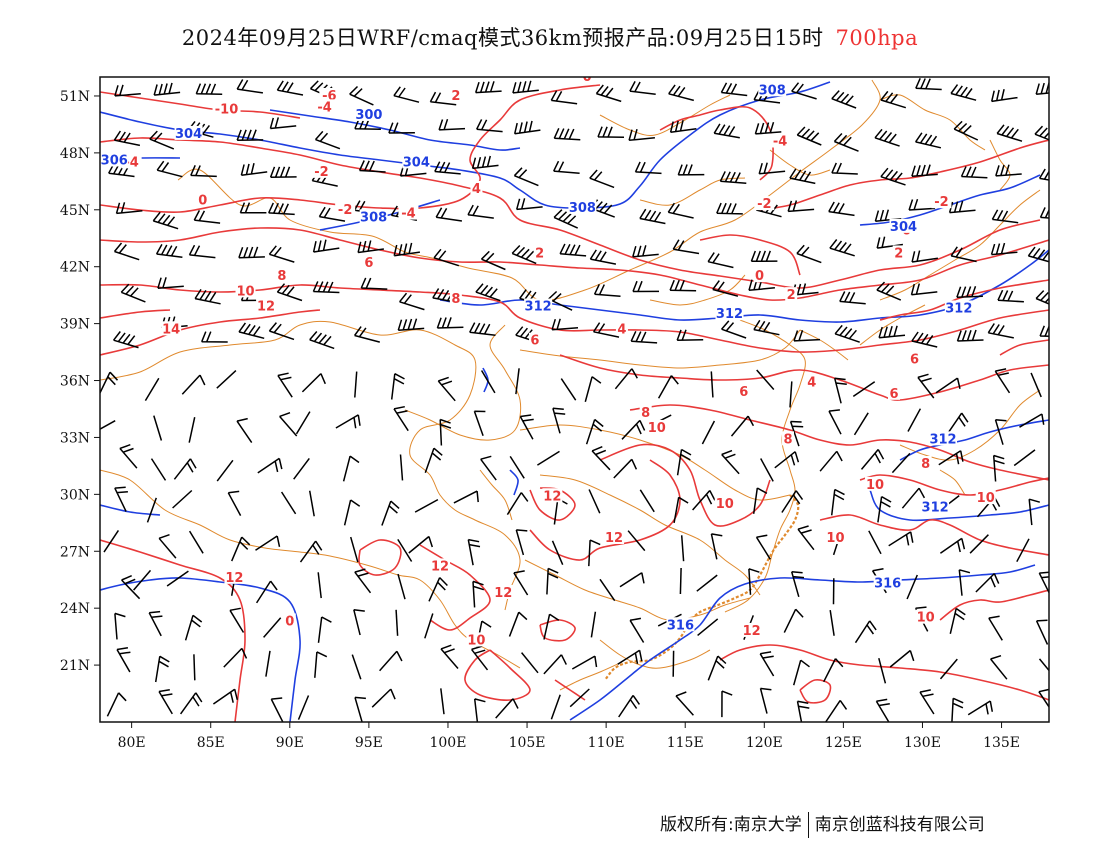  What do you see at coordinates (764, 204) in the screenshot?
I see `temperature-label: -2` at bounding box center [764, 204].